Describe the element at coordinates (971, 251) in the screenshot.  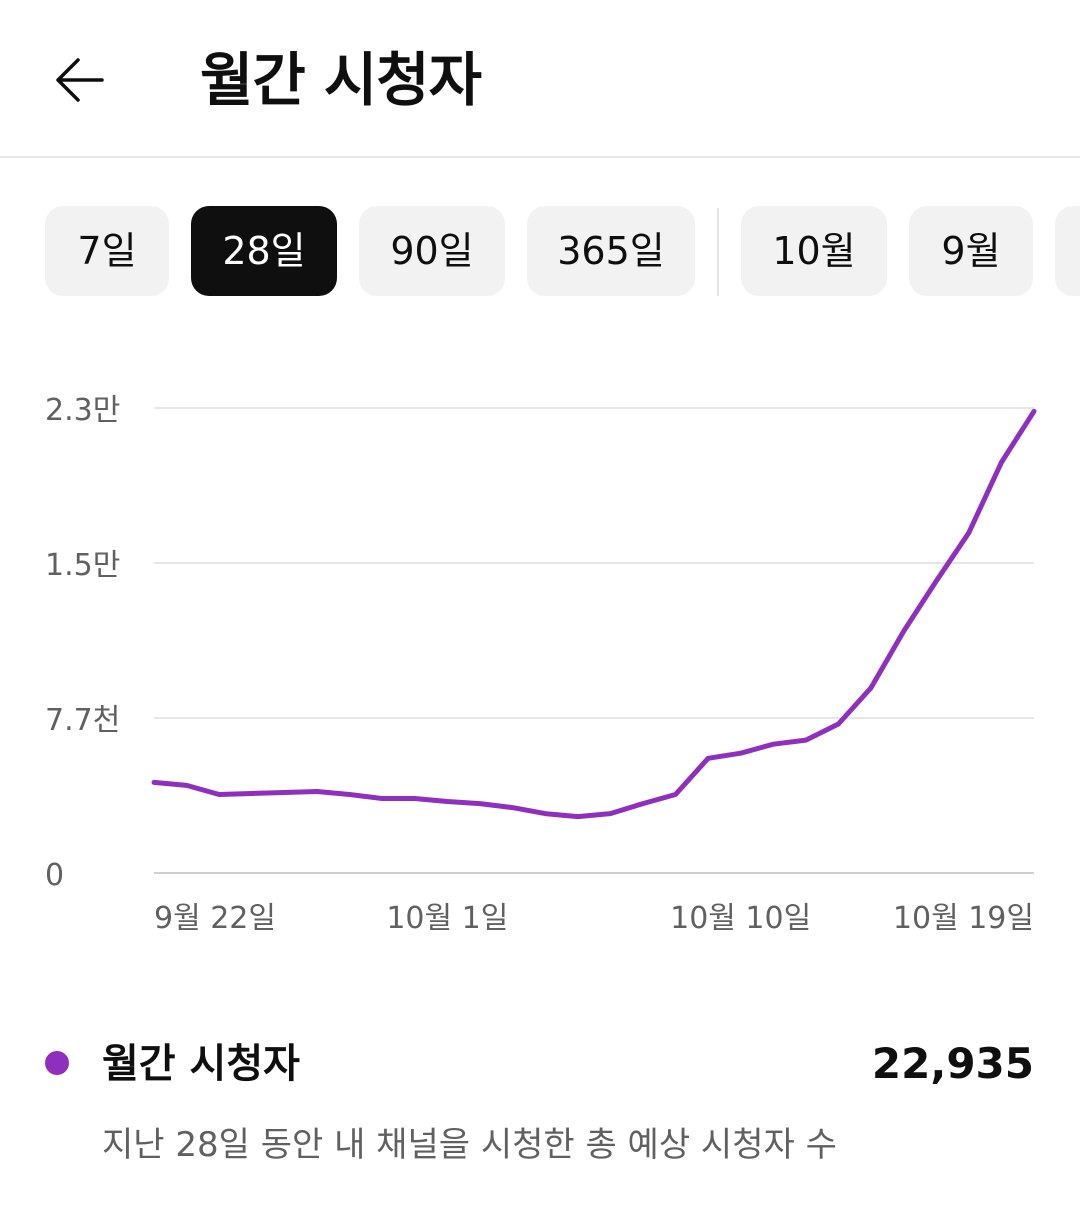
I see `chip-september: 9월` at that location.